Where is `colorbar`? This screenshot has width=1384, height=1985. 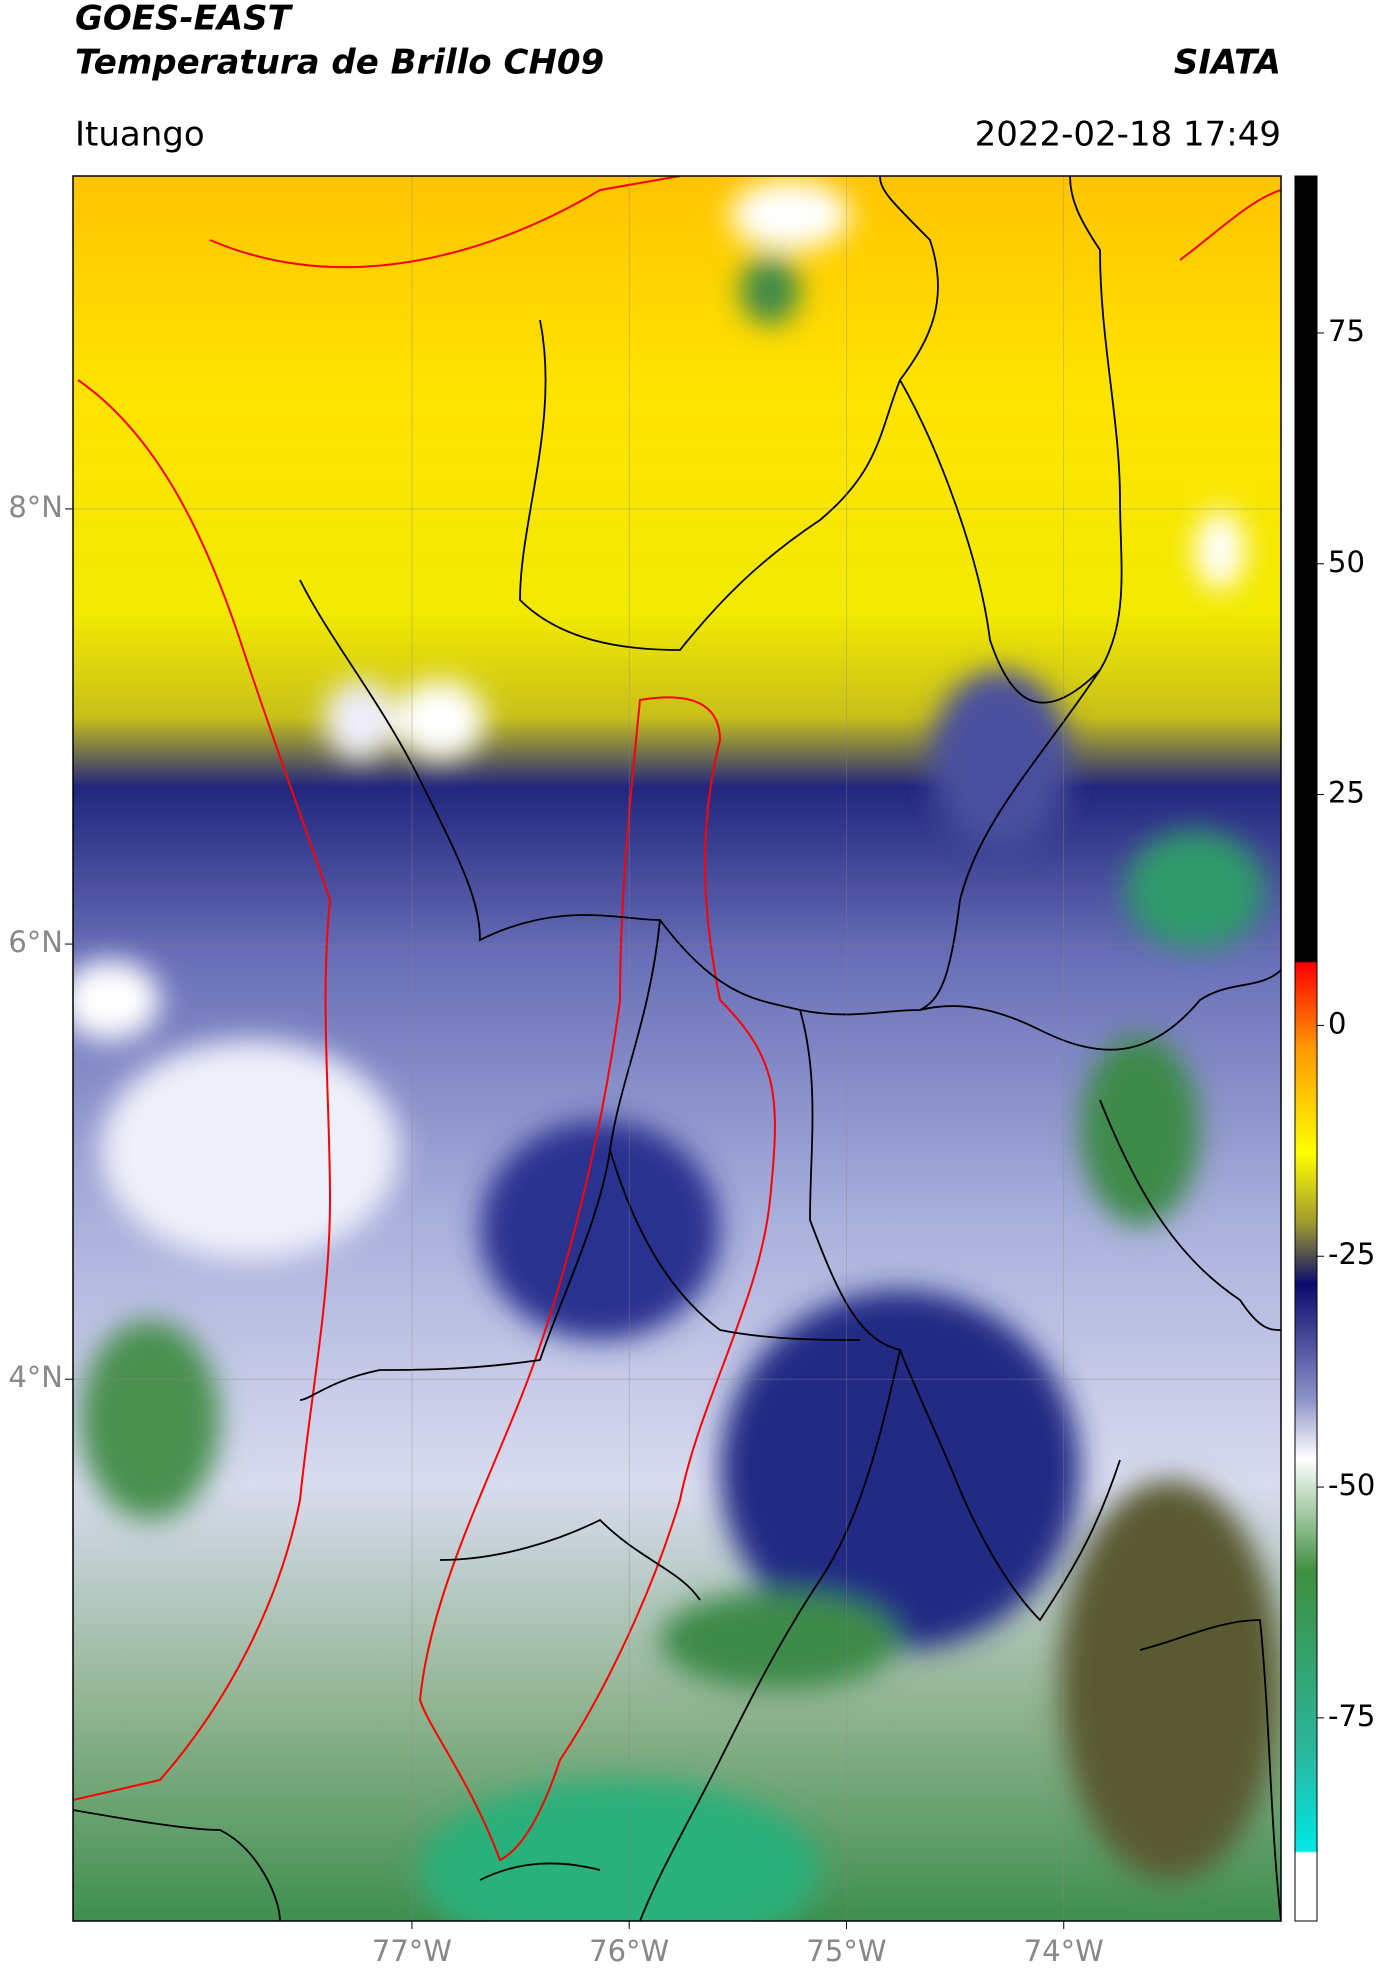
colorbar is located at coordinates (1306, 1048).